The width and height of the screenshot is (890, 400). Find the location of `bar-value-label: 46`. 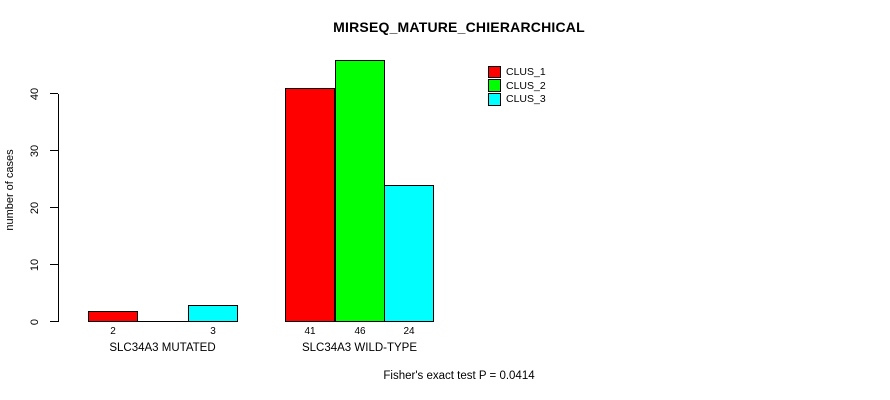

bar-value-label: 46 is located at coordinates (360, 331).